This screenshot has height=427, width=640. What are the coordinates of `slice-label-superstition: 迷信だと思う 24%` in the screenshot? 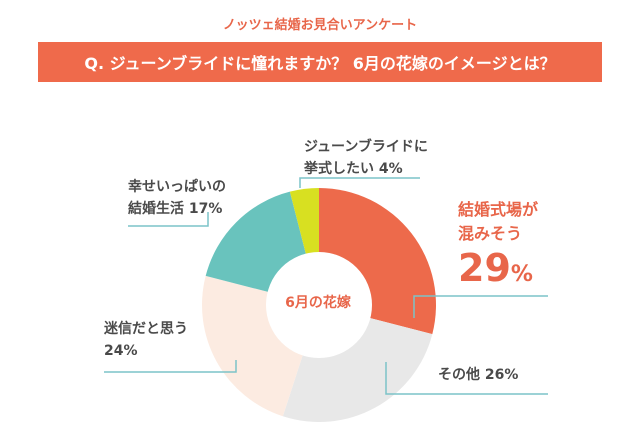 It's located at (146, 340).